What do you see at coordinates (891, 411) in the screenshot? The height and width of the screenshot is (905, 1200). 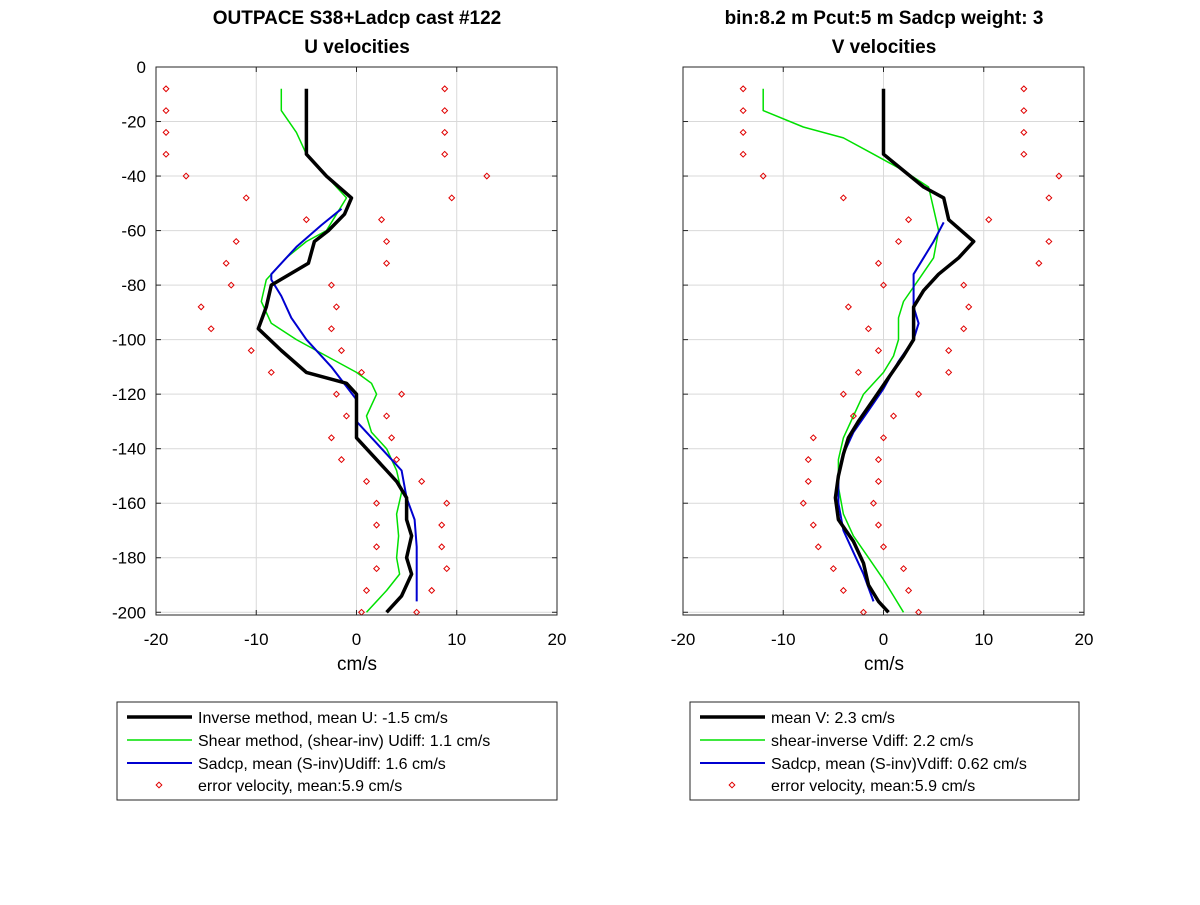 I see `v-series-line-sadcp` at bounding box center [891, 411].